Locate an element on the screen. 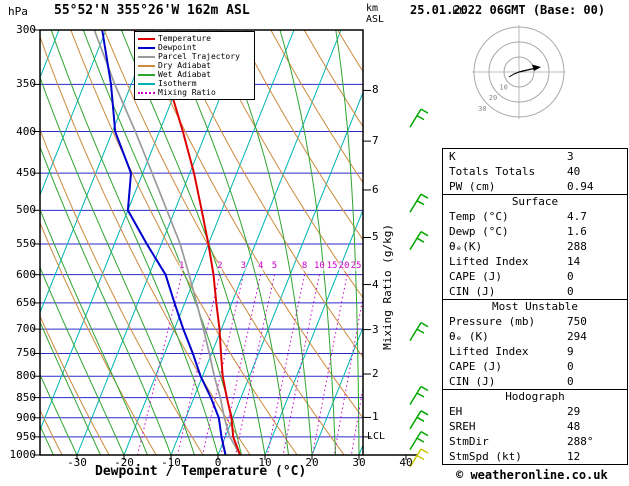  stats-value: 294 is located at coordinates (577, 336).